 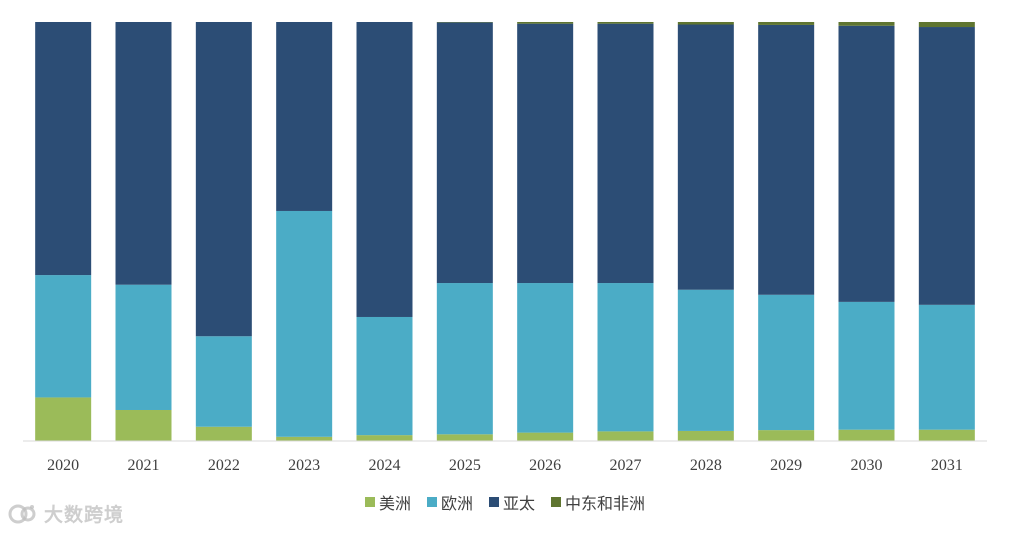 I want to click on legend-item: 亚太, so click(x=512, y=502).